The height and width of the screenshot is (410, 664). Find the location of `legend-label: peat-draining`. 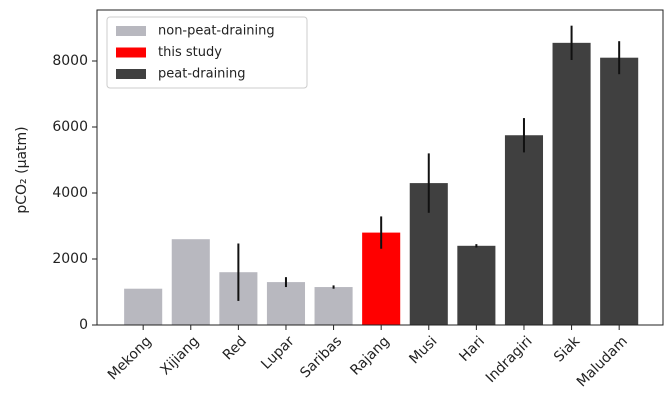

legend-label: peat-draining is located at coordinates (202, 74).